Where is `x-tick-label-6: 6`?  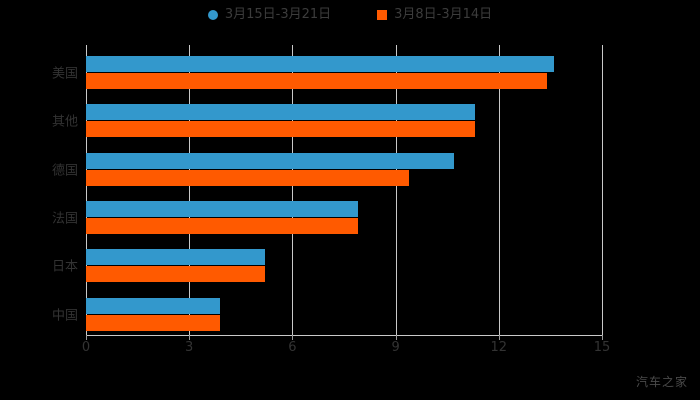
x-tick-label-6: 6 is located at coordinates (292, 347).